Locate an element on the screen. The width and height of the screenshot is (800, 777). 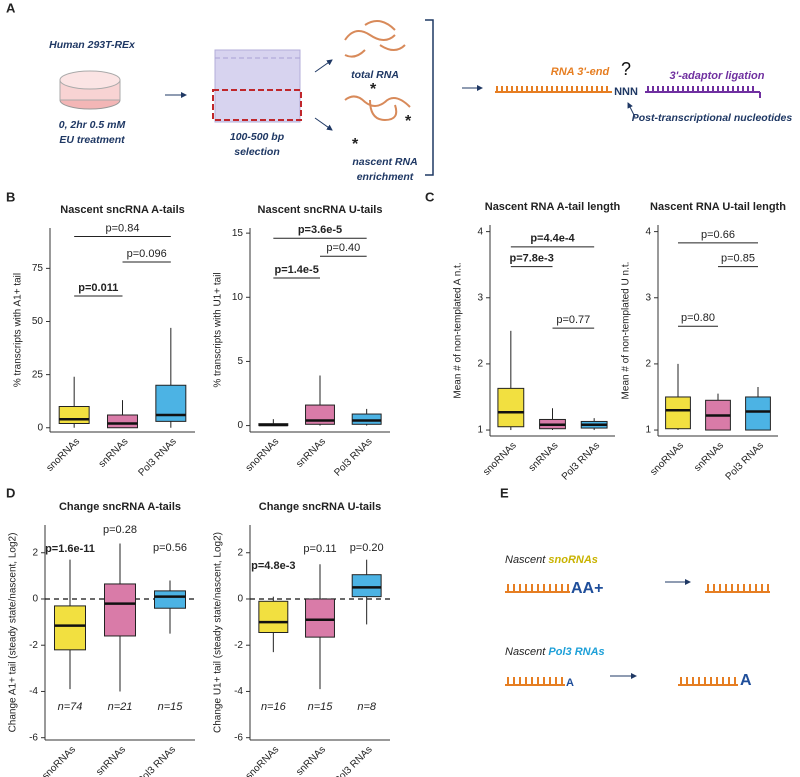
y-axis-label: Mean # of non-templated A n.t. is located at coordinates (458, 330).